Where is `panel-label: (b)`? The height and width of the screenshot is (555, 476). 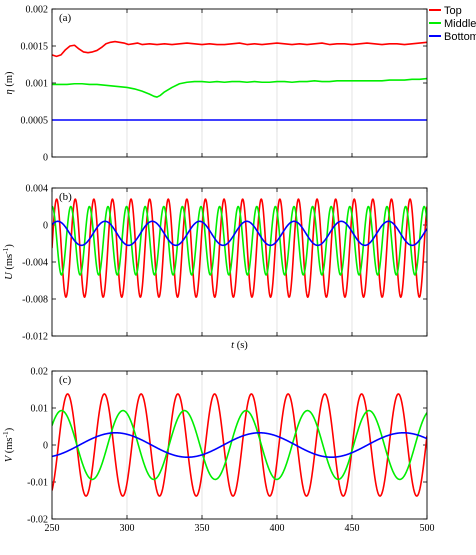
panel-label: (b) is located at coordinates (65, 197).